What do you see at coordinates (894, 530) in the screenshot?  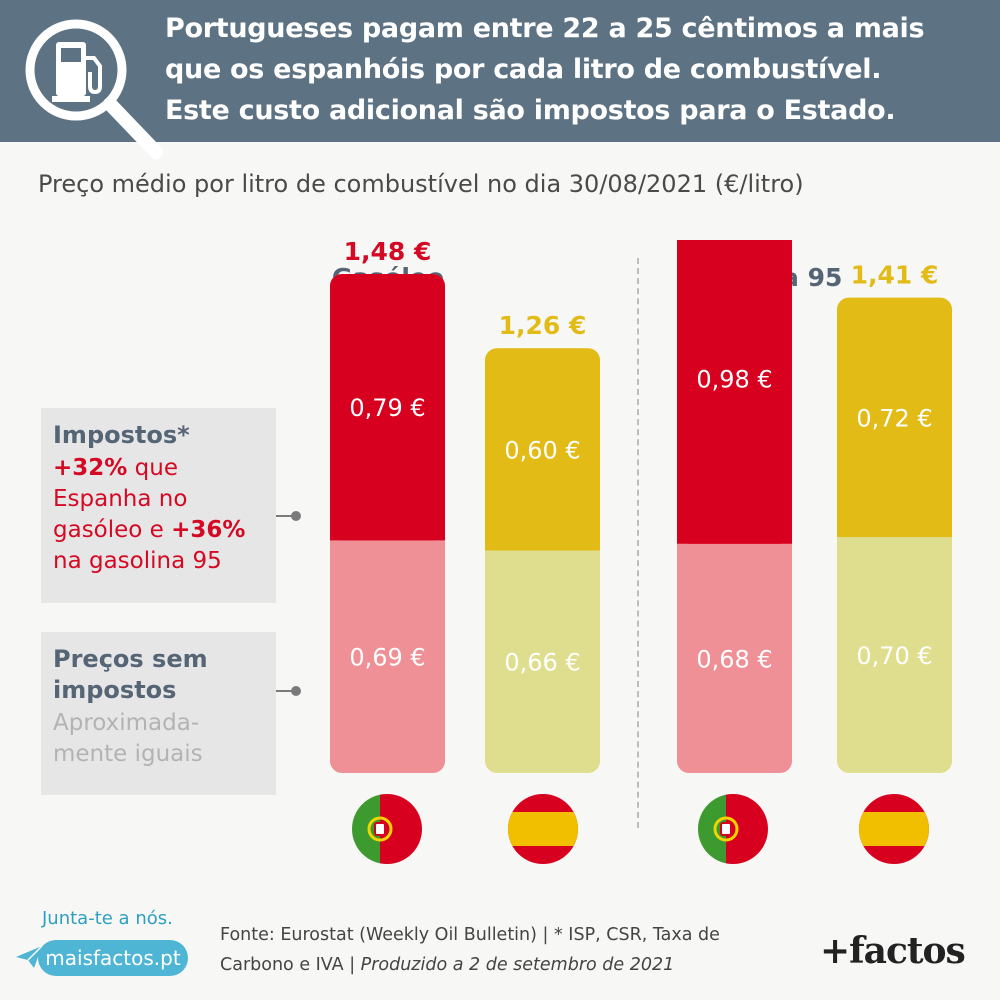 I see `bar-tax-fill-spain-gasoline` at bounding box center [894, 530].